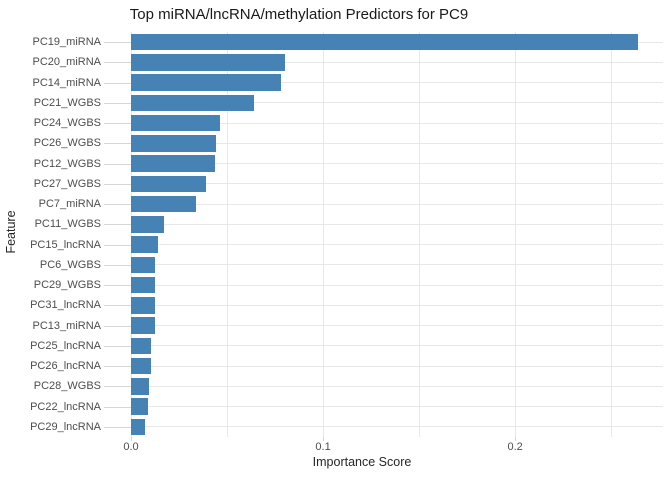 The height and width of the screenshot is (480, 672). What do you see at coordinates (65, 244) in the screenshot?
I see `y-tick-label: PC15_lncRNA` at bounding box center [65, 244].